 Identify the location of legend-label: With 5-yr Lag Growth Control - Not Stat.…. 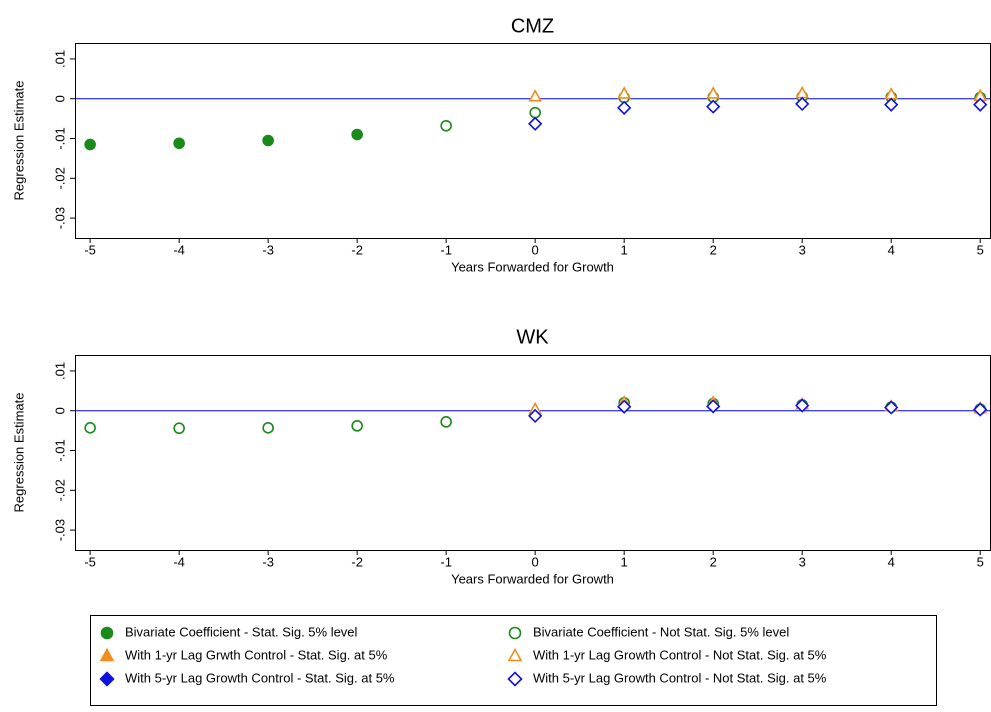
(680, 677).